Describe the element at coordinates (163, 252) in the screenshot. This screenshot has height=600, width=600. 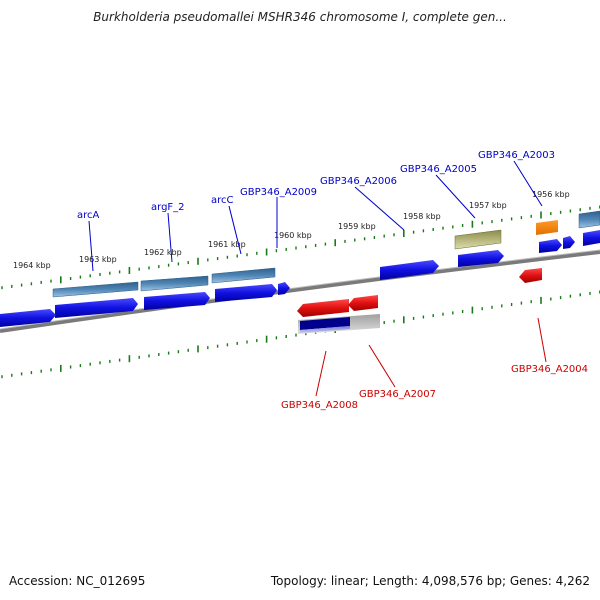
I see `scale-label-1962: 1962 kbp` at that location.